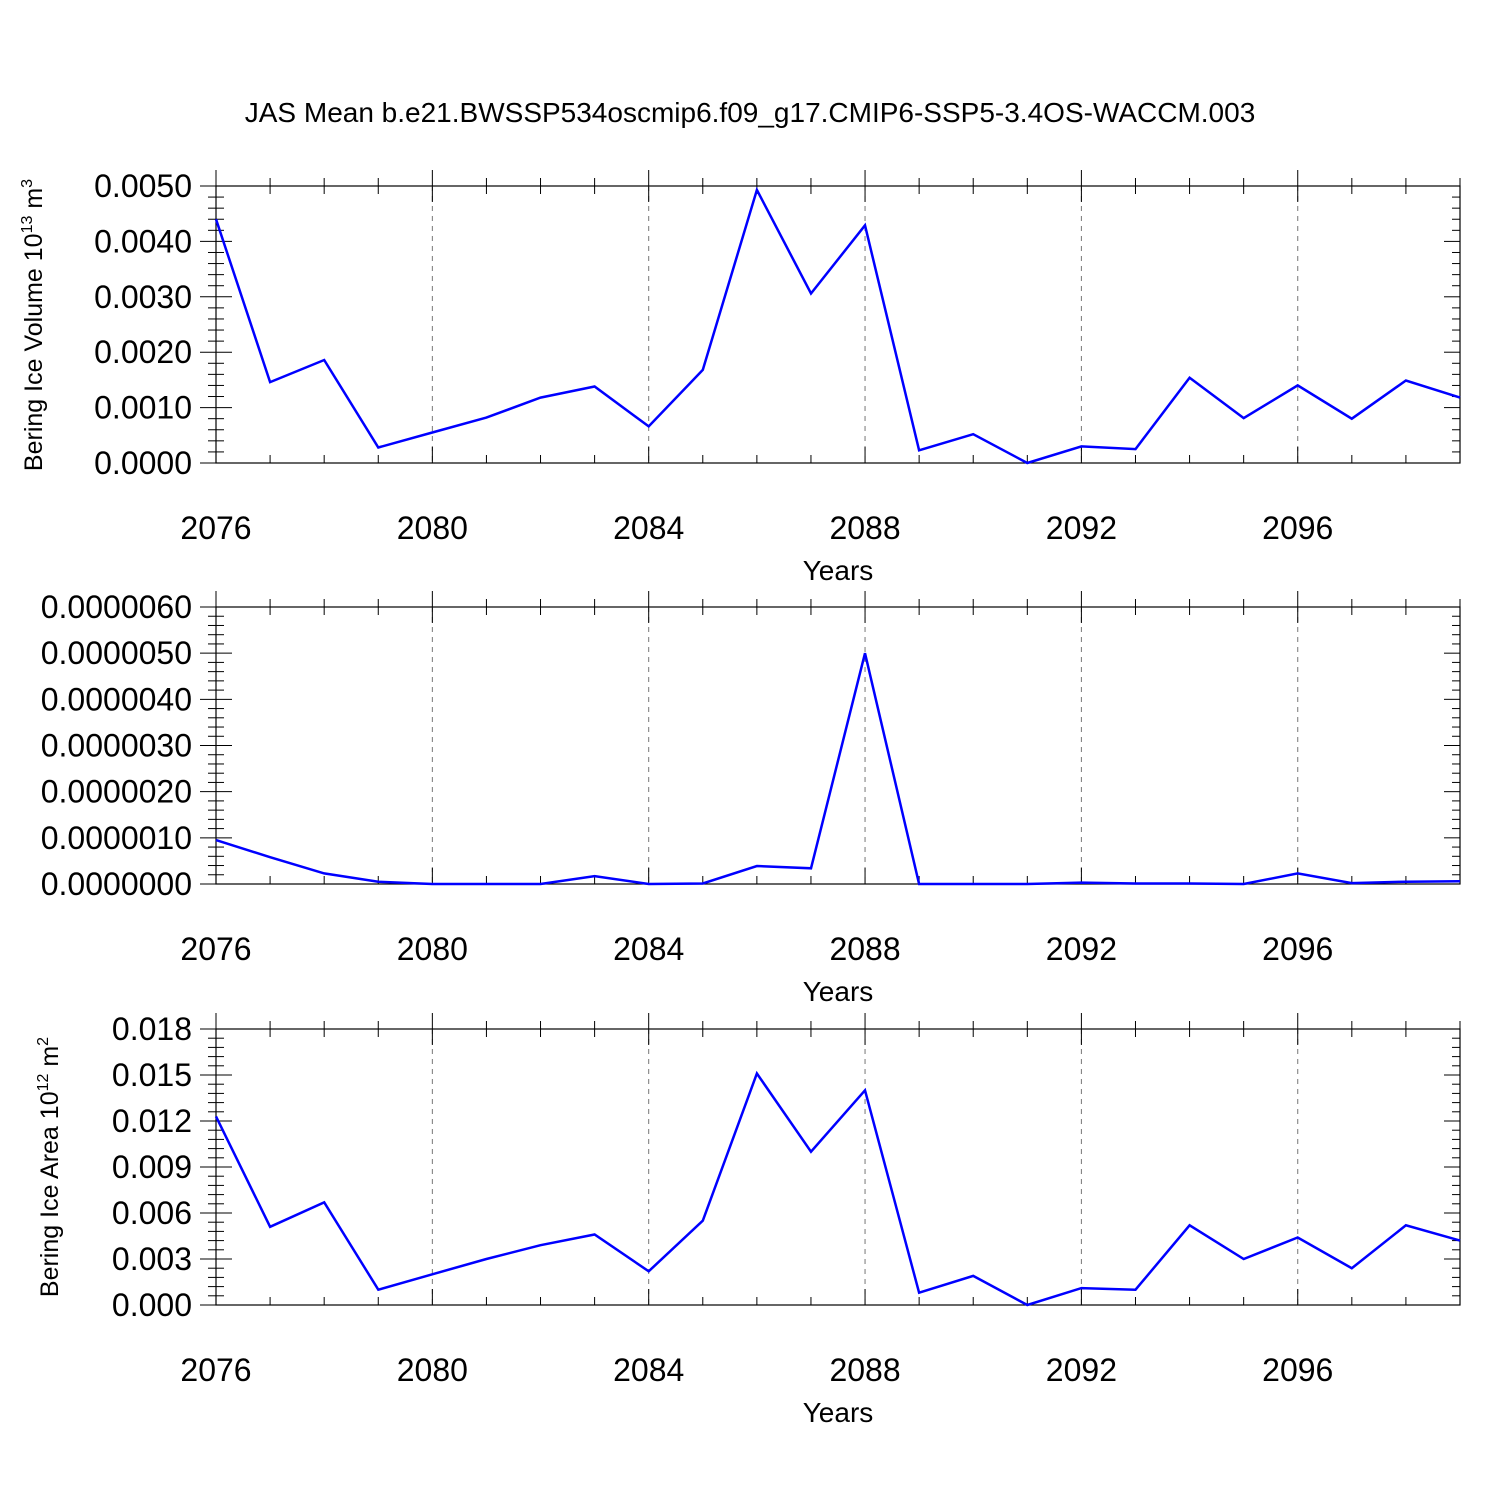 This screenshot has height=1500, width=1500. I want to click on y-tick-label: 0.012, so click(152, 1121).